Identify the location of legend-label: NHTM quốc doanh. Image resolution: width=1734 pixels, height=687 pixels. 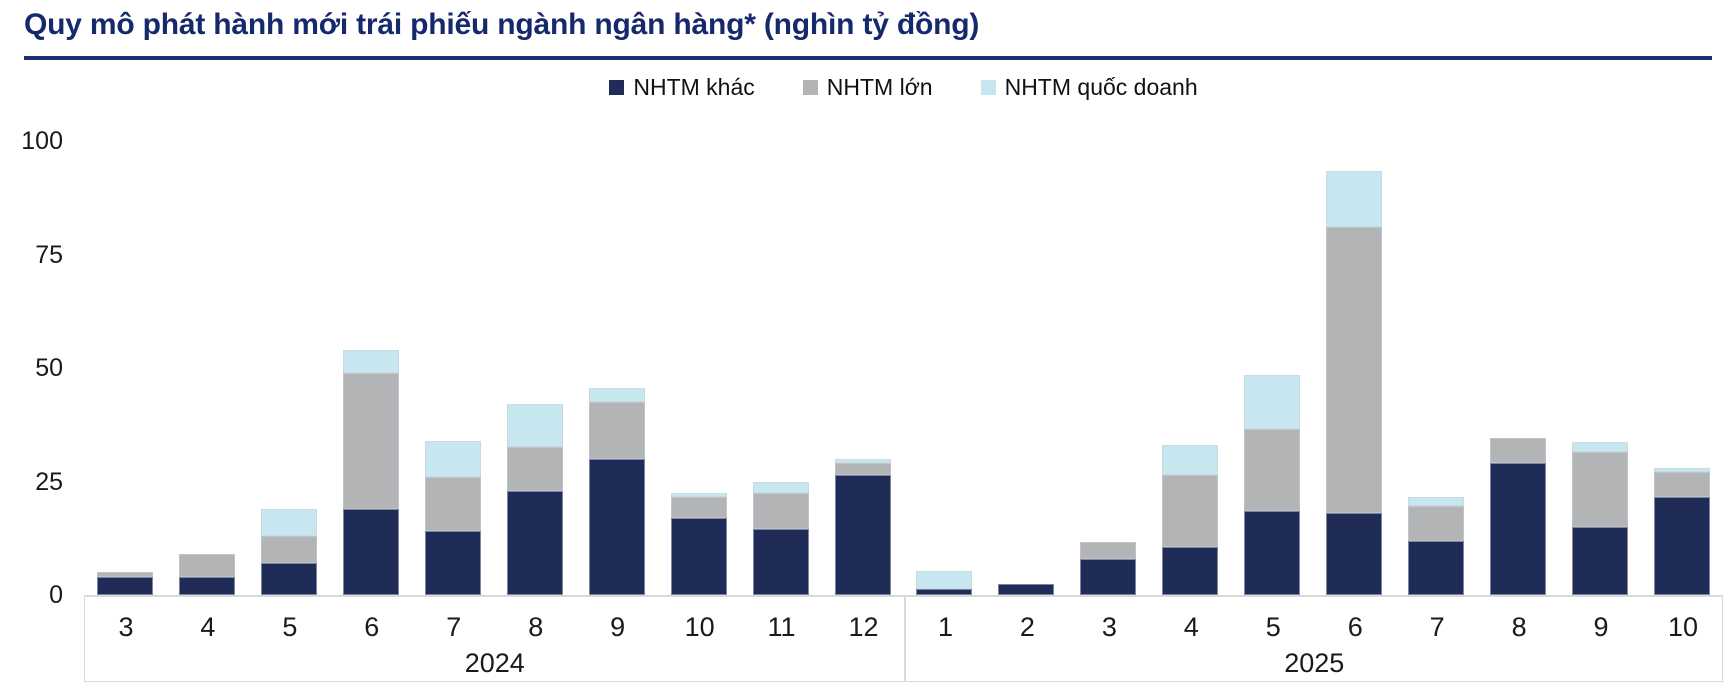
(1101, 86).